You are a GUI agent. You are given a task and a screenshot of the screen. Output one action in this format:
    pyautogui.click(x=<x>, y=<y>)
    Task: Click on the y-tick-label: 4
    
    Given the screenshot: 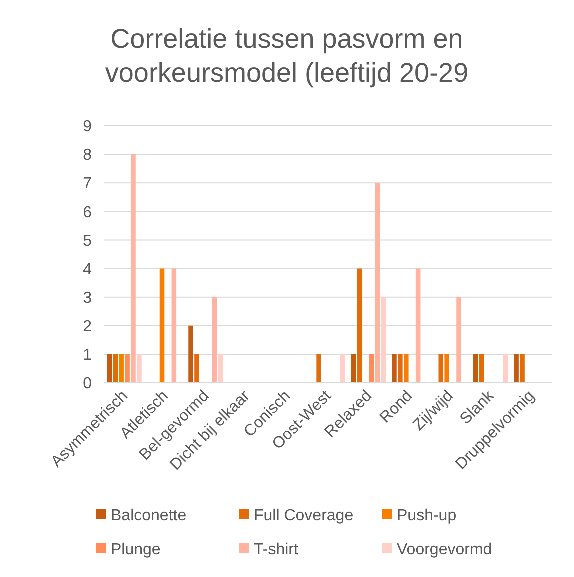 What is the action you would take?
    pyautogui.click(x=87, y=269)
    